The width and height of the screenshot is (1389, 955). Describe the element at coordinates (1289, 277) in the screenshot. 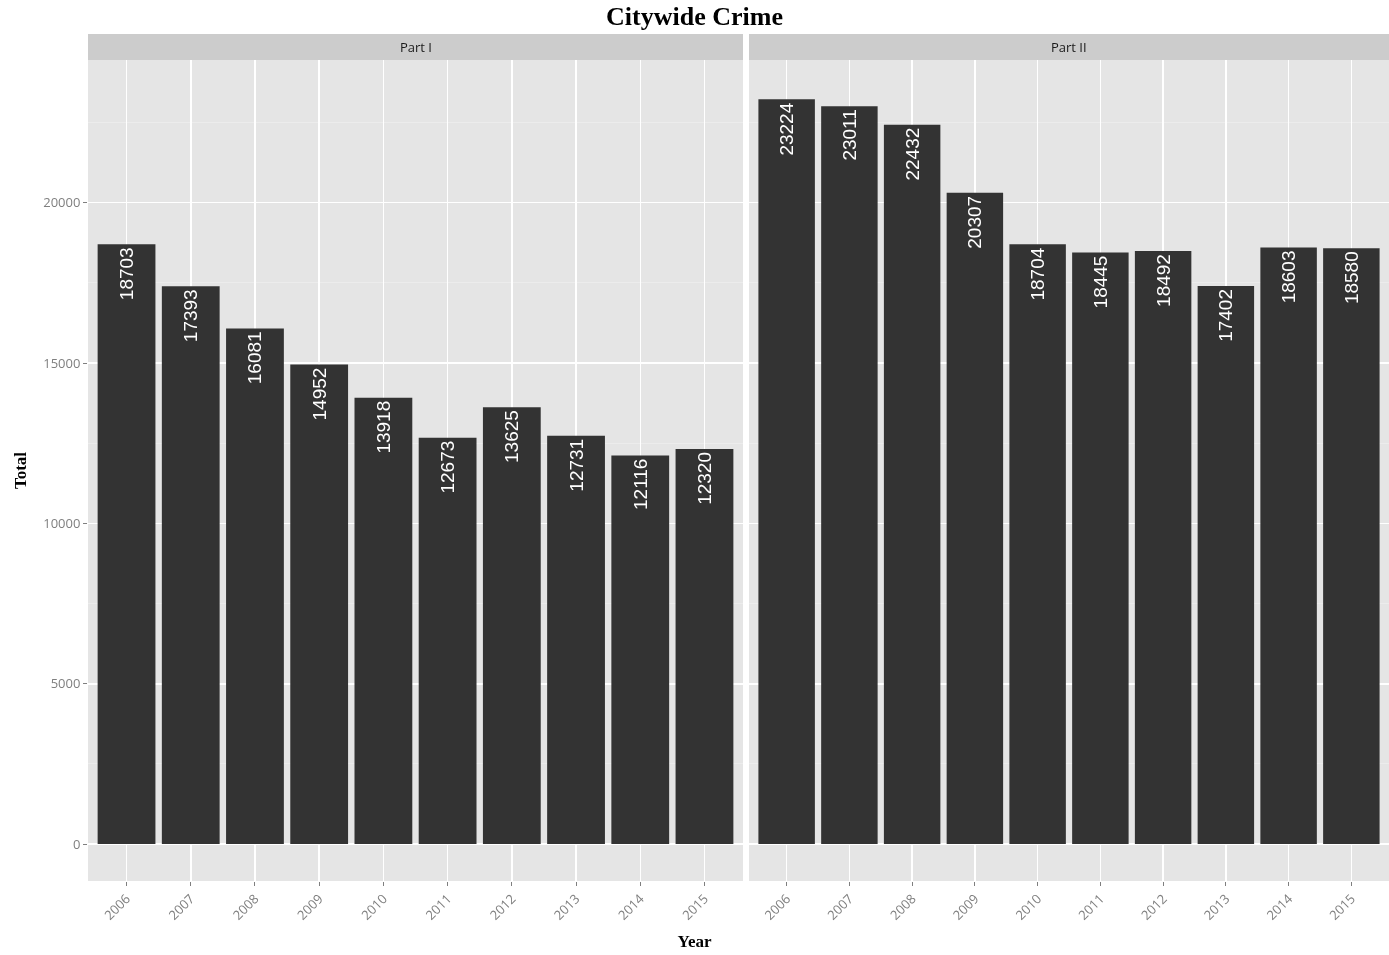

I see `data-label: 18603` at that location.